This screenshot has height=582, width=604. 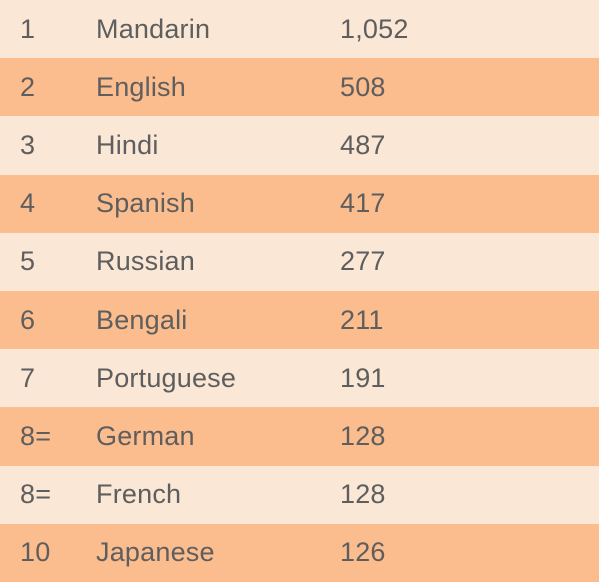 I want to click on language-cell: Portuguese, so click(x=166, y=377).